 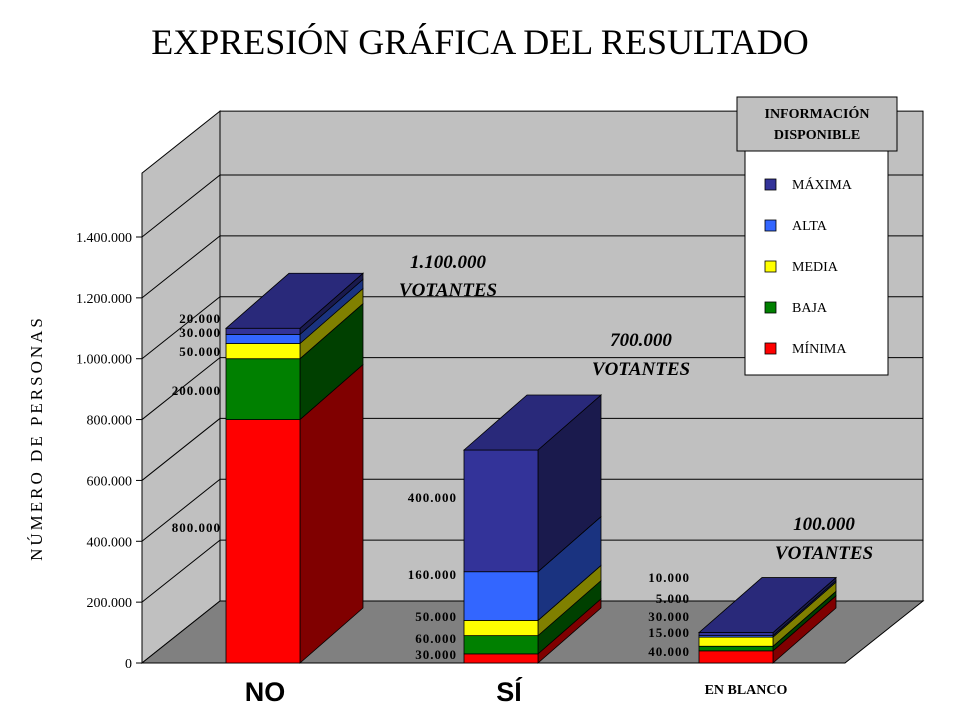 I want to click on legend-item-label: MÁXIMA, so click(x=822, y=184).